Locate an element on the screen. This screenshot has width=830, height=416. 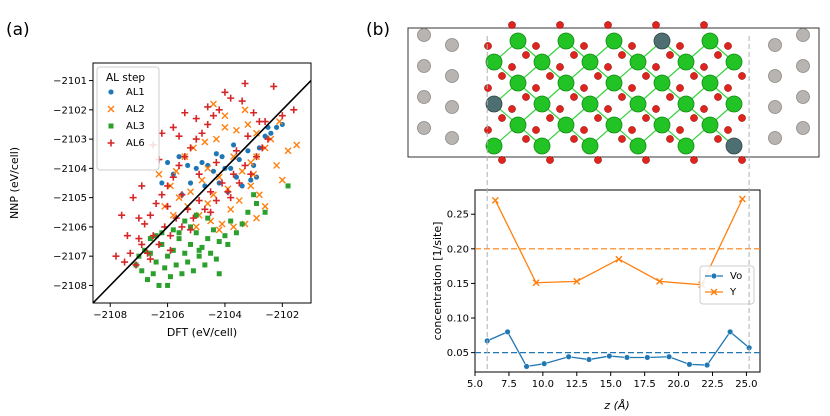
x-tick-label: 7.5 is located at coordinates (509, 384).